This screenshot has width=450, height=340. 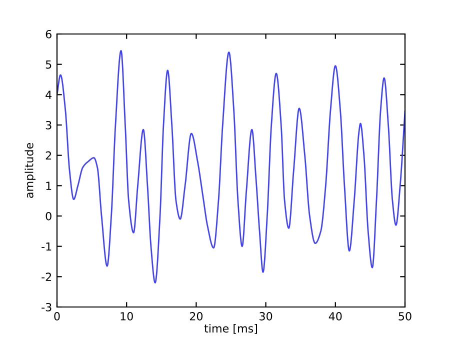 I want to click on y-tick-label: -2, so click(x=47, y=276).